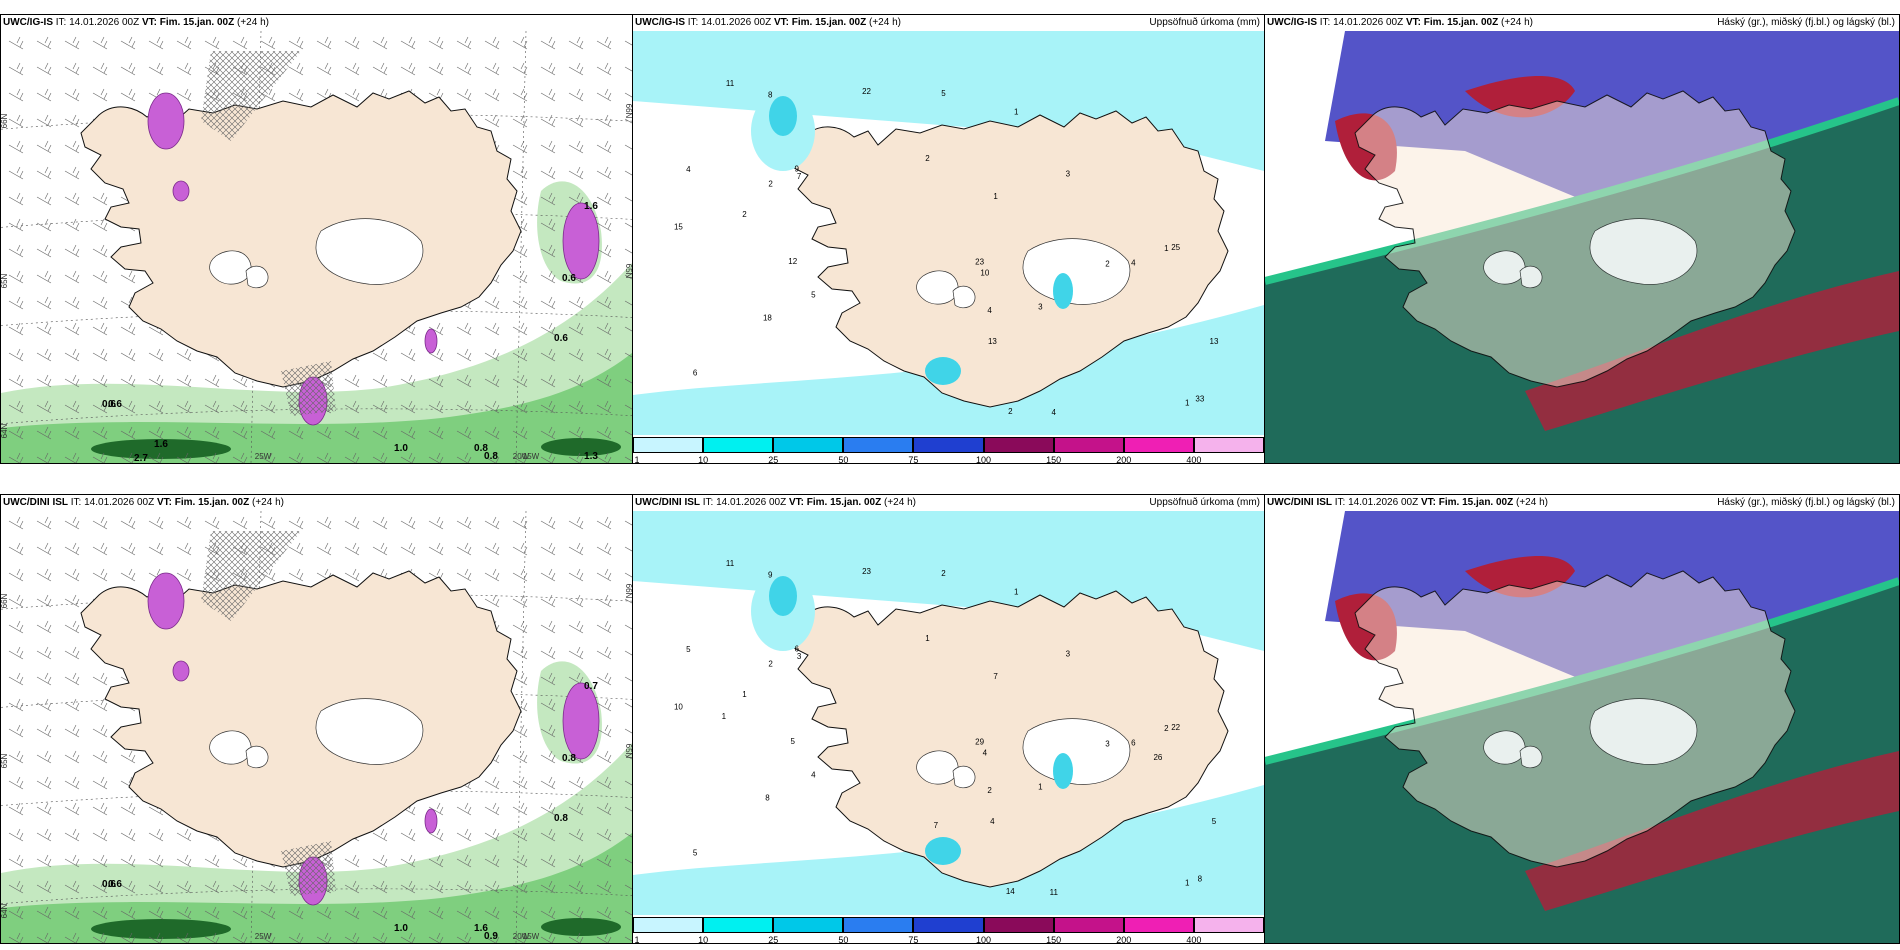 This screenshot has height=950, width=1900. I want to click on precip-title: Uppsöfnuð úrkoma (mm), so click(1204, 502).